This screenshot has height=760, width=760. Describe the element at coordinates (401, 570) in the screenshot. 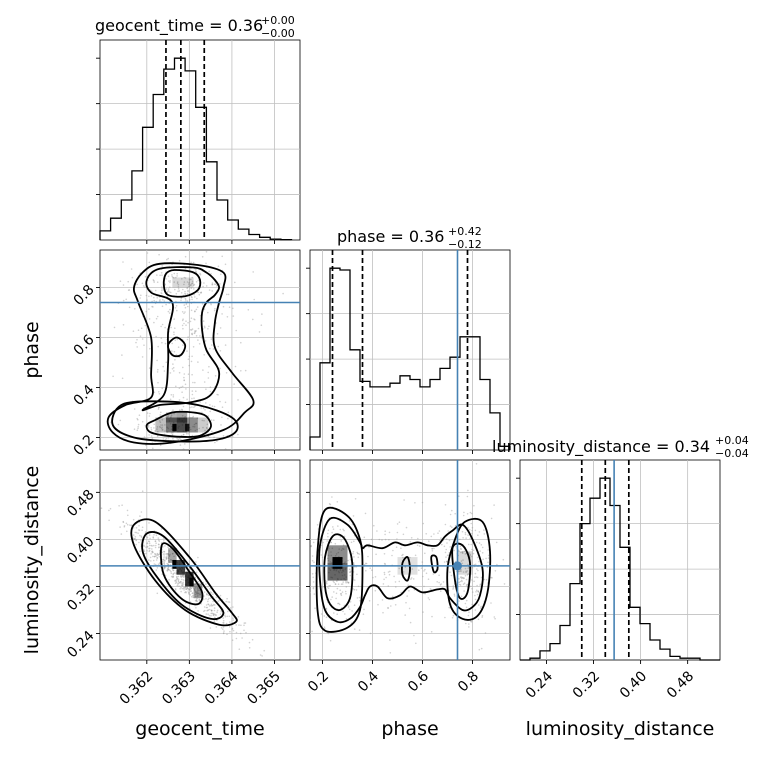

I see `contour-line` at that location.